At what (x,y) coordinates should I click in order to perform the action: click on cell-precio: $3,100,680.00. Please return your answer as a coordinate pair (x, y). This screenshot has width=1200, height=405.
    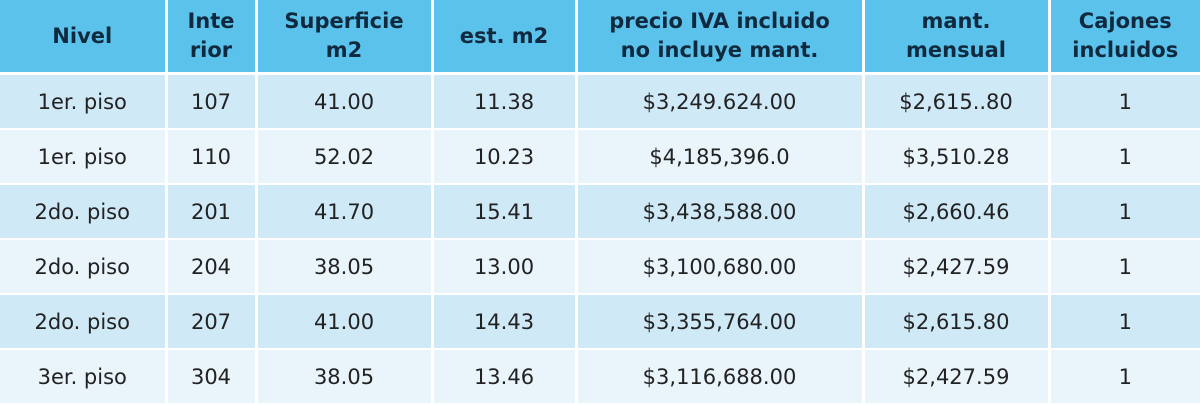
    Looking at the image, I should click on (719, 266).